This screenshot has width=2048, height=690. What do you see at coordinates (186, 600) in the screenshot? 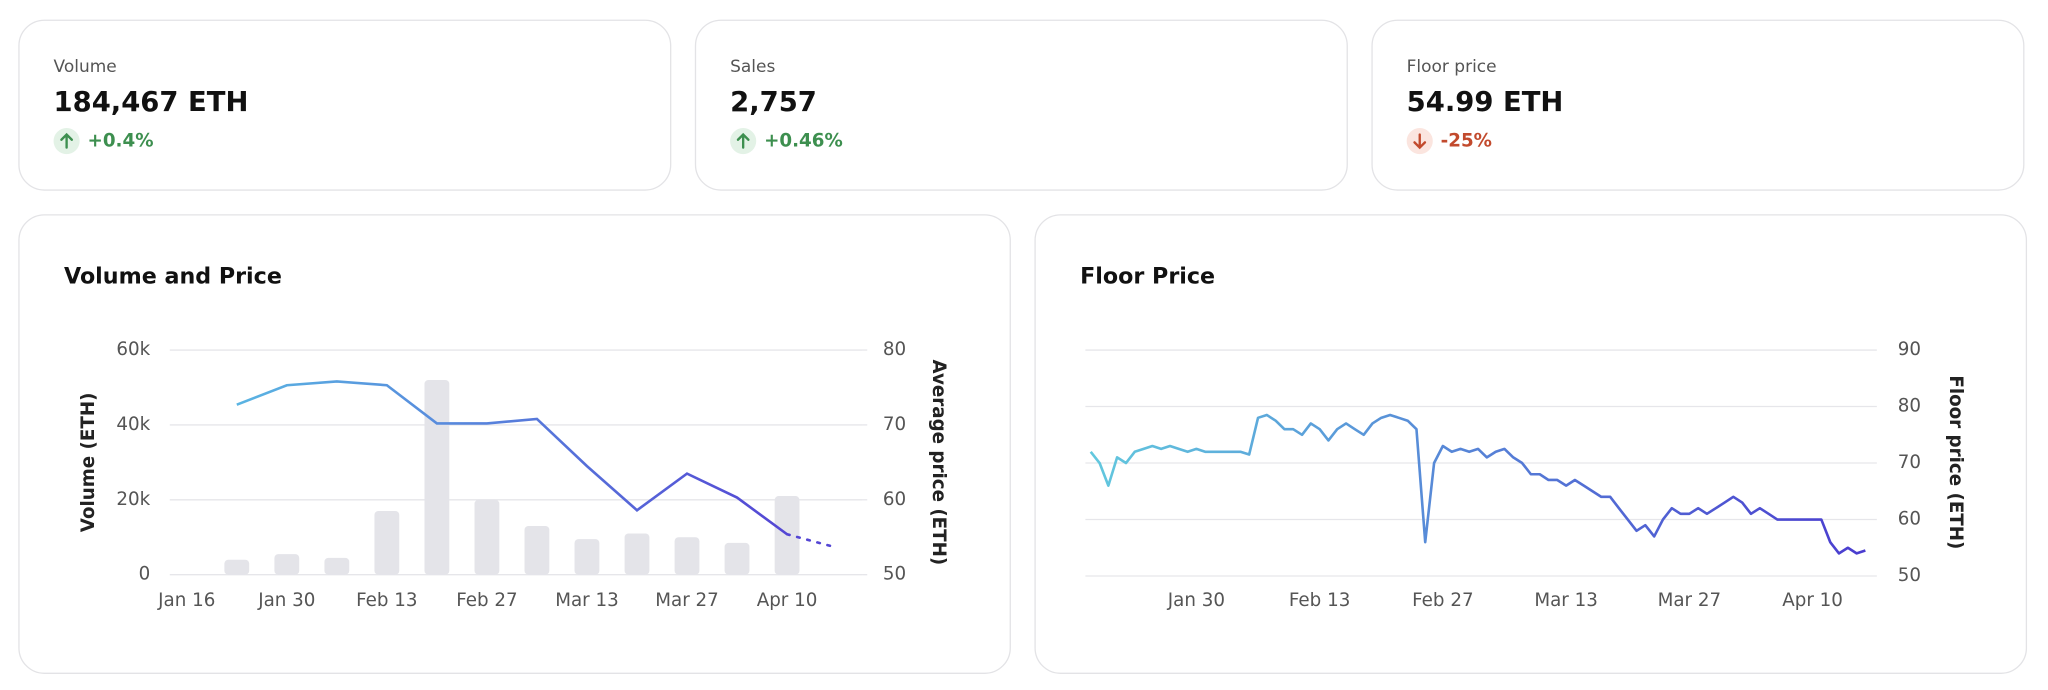
I see `x-tick-label: Jan 16` at bounding box center [186, 600].